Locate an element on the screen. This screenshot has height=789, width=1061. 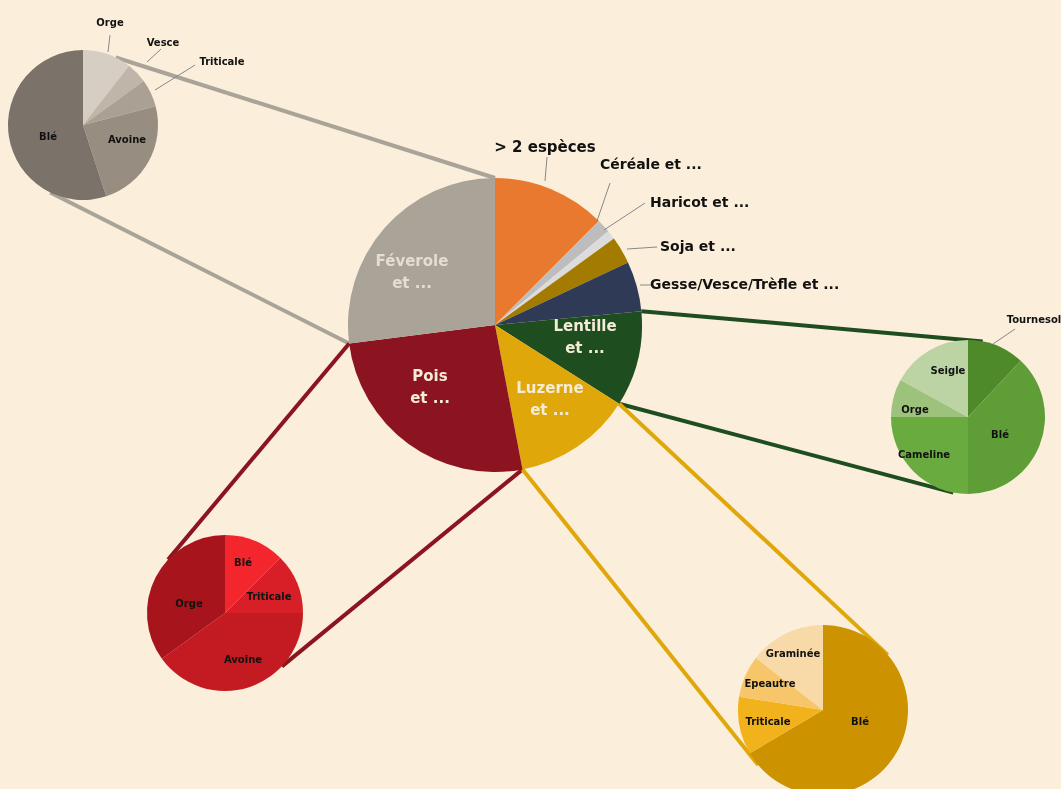
slice-label: Epeautre is located at coordinates (770, 683).